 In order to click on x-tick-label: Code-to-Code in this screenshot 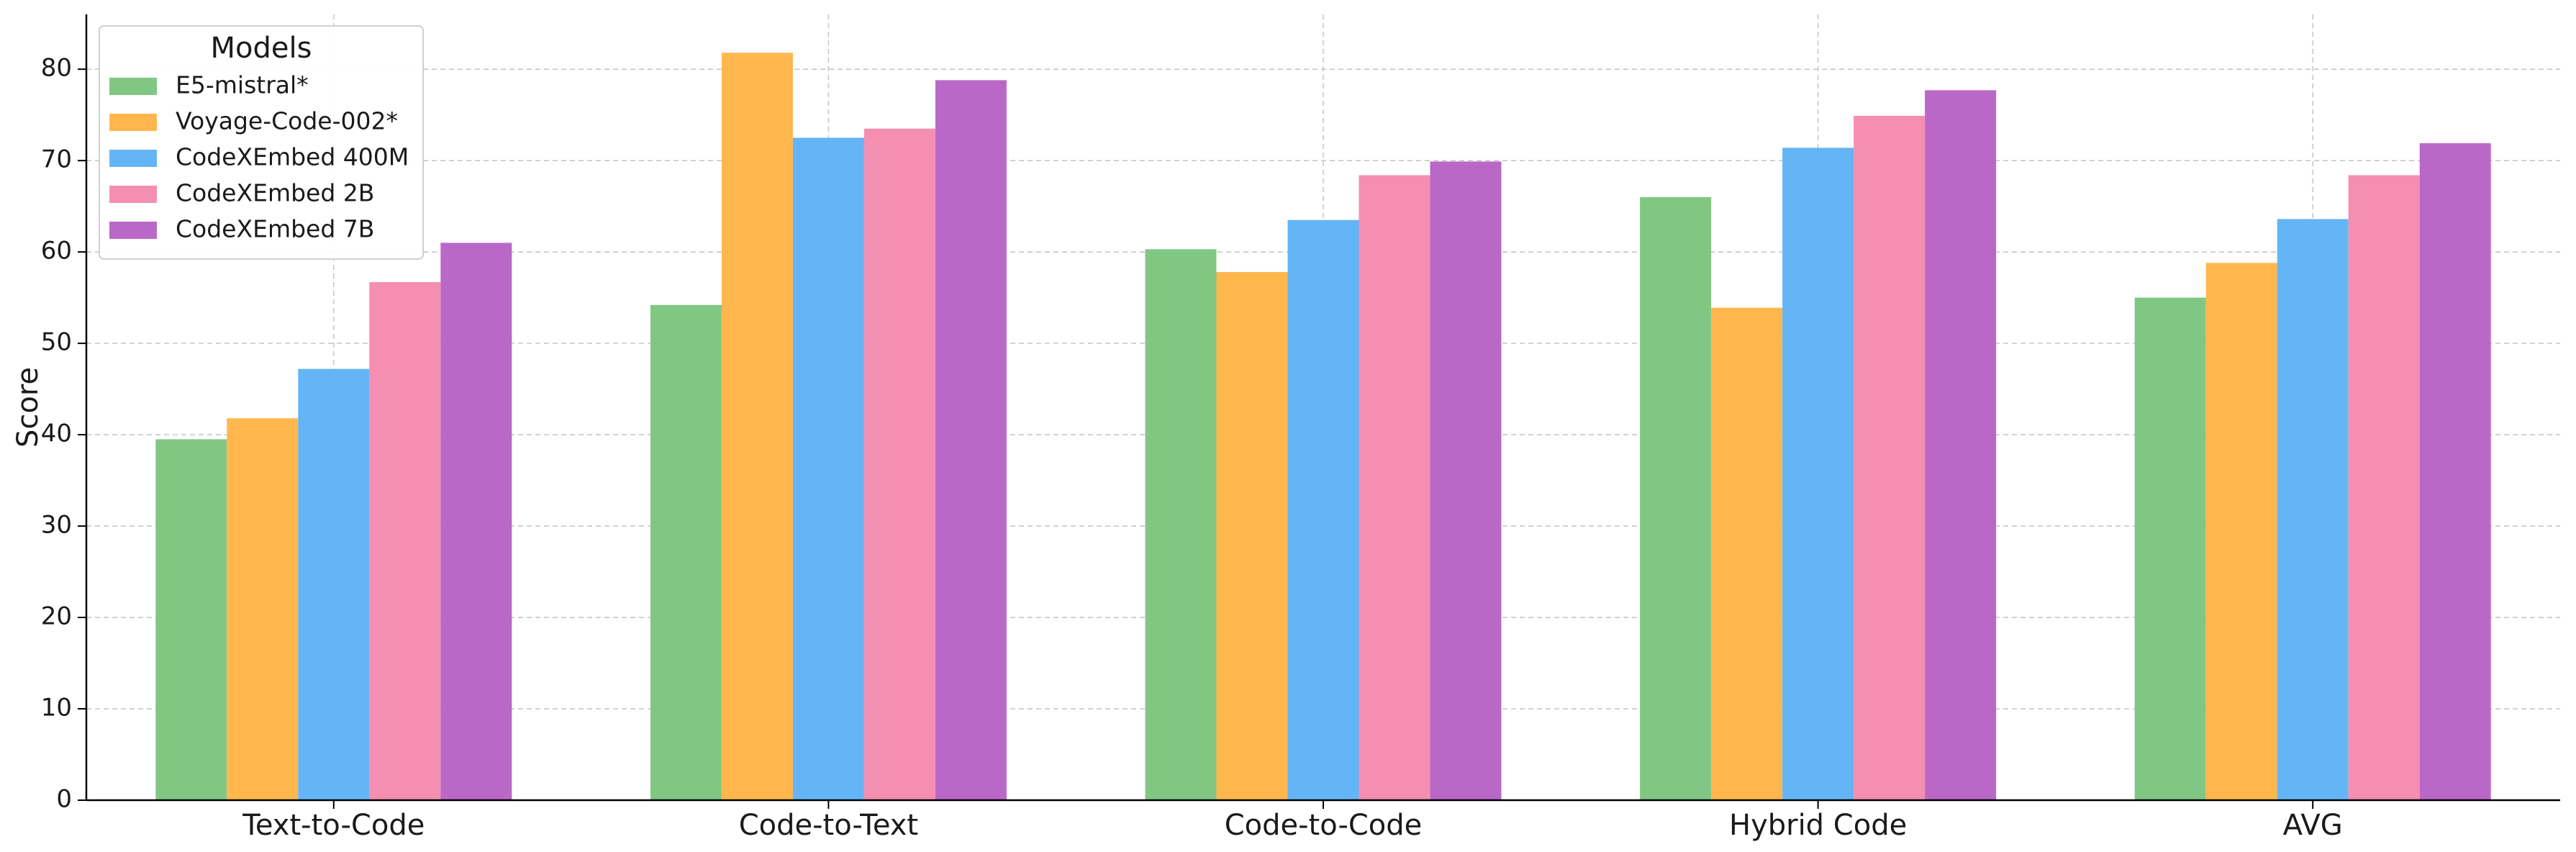, I will do `click(1324, 826)`.